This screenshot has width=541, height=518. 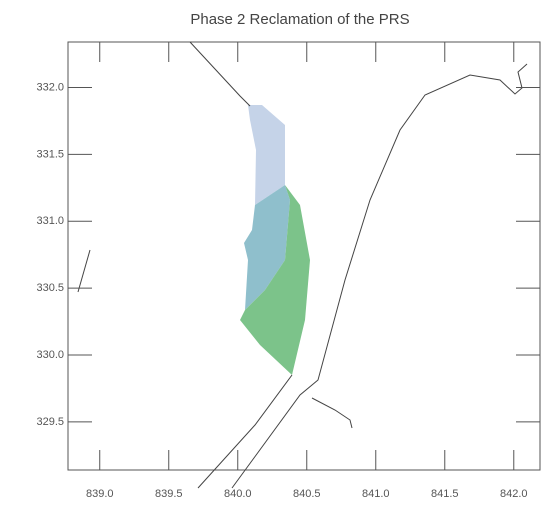 What do you see at coordinates (50, 154) in the screenshot?
I see `y-tick-label: 331.5` at bounding box center [50, 154].